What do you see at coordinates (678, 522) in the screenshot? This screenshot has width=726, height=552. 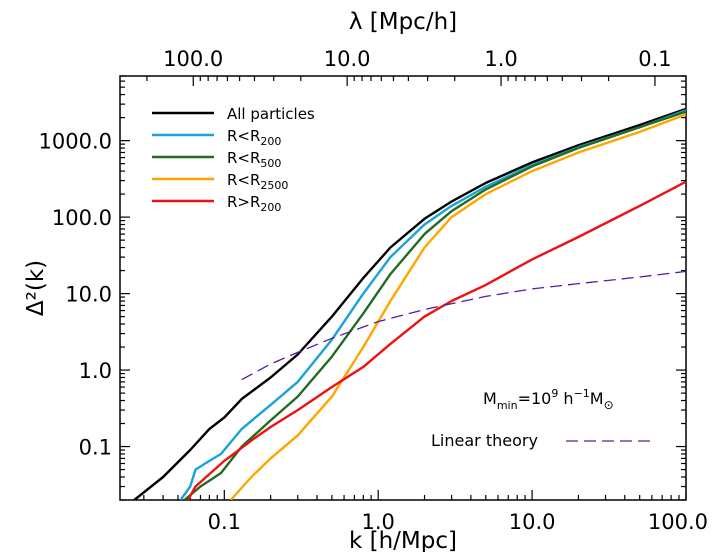 I see `x-tick-label: 100.0` at bounding box center [678, 522].